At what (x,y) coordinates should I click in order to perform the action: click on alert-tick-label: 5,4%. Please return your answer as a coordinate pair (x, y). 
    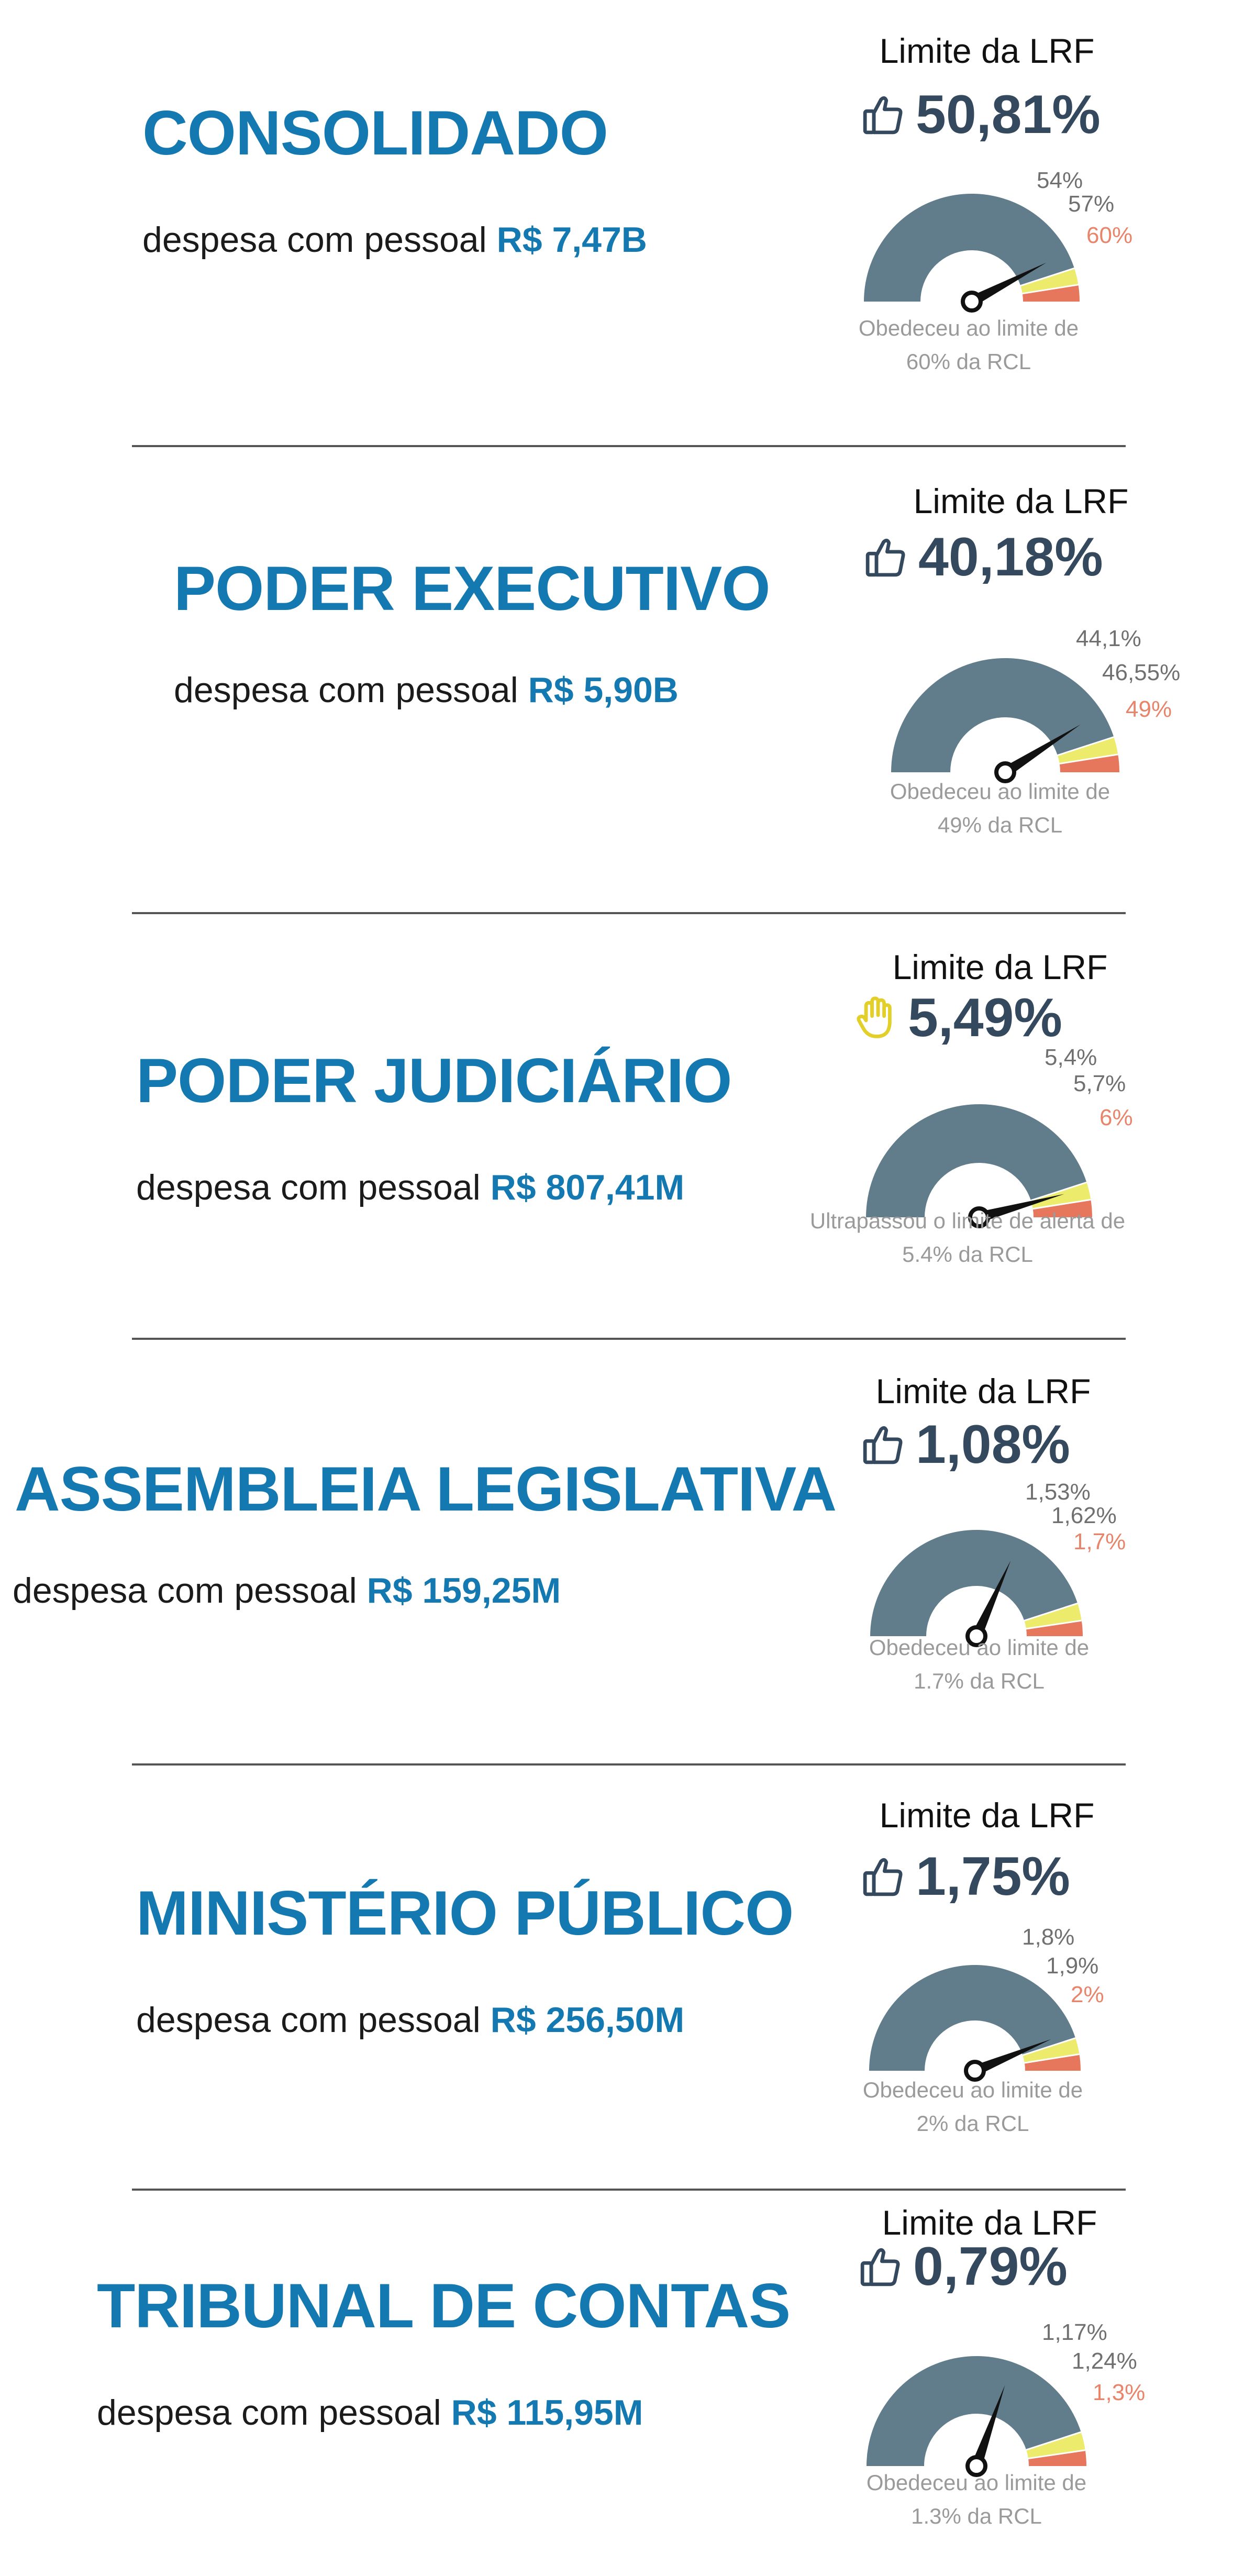
    Looking at the image, I should click on (1071, 1057).